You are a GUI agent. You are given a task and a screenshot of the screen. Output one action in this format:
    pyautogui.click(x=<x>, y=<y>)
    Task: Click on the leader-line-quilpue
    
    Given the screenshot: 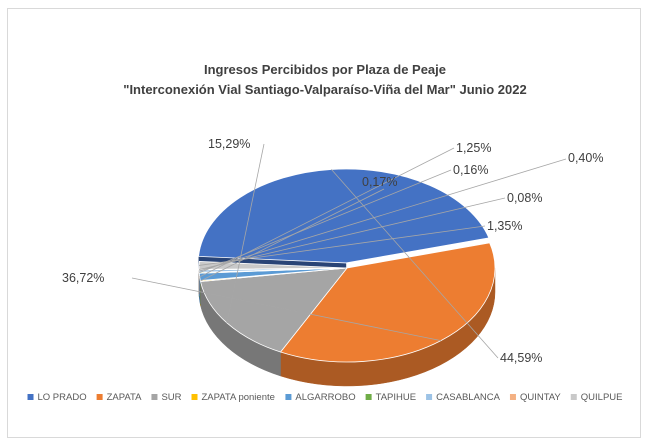 What is the action you would take?
    pyautogui.click(x=342, y=245)
    